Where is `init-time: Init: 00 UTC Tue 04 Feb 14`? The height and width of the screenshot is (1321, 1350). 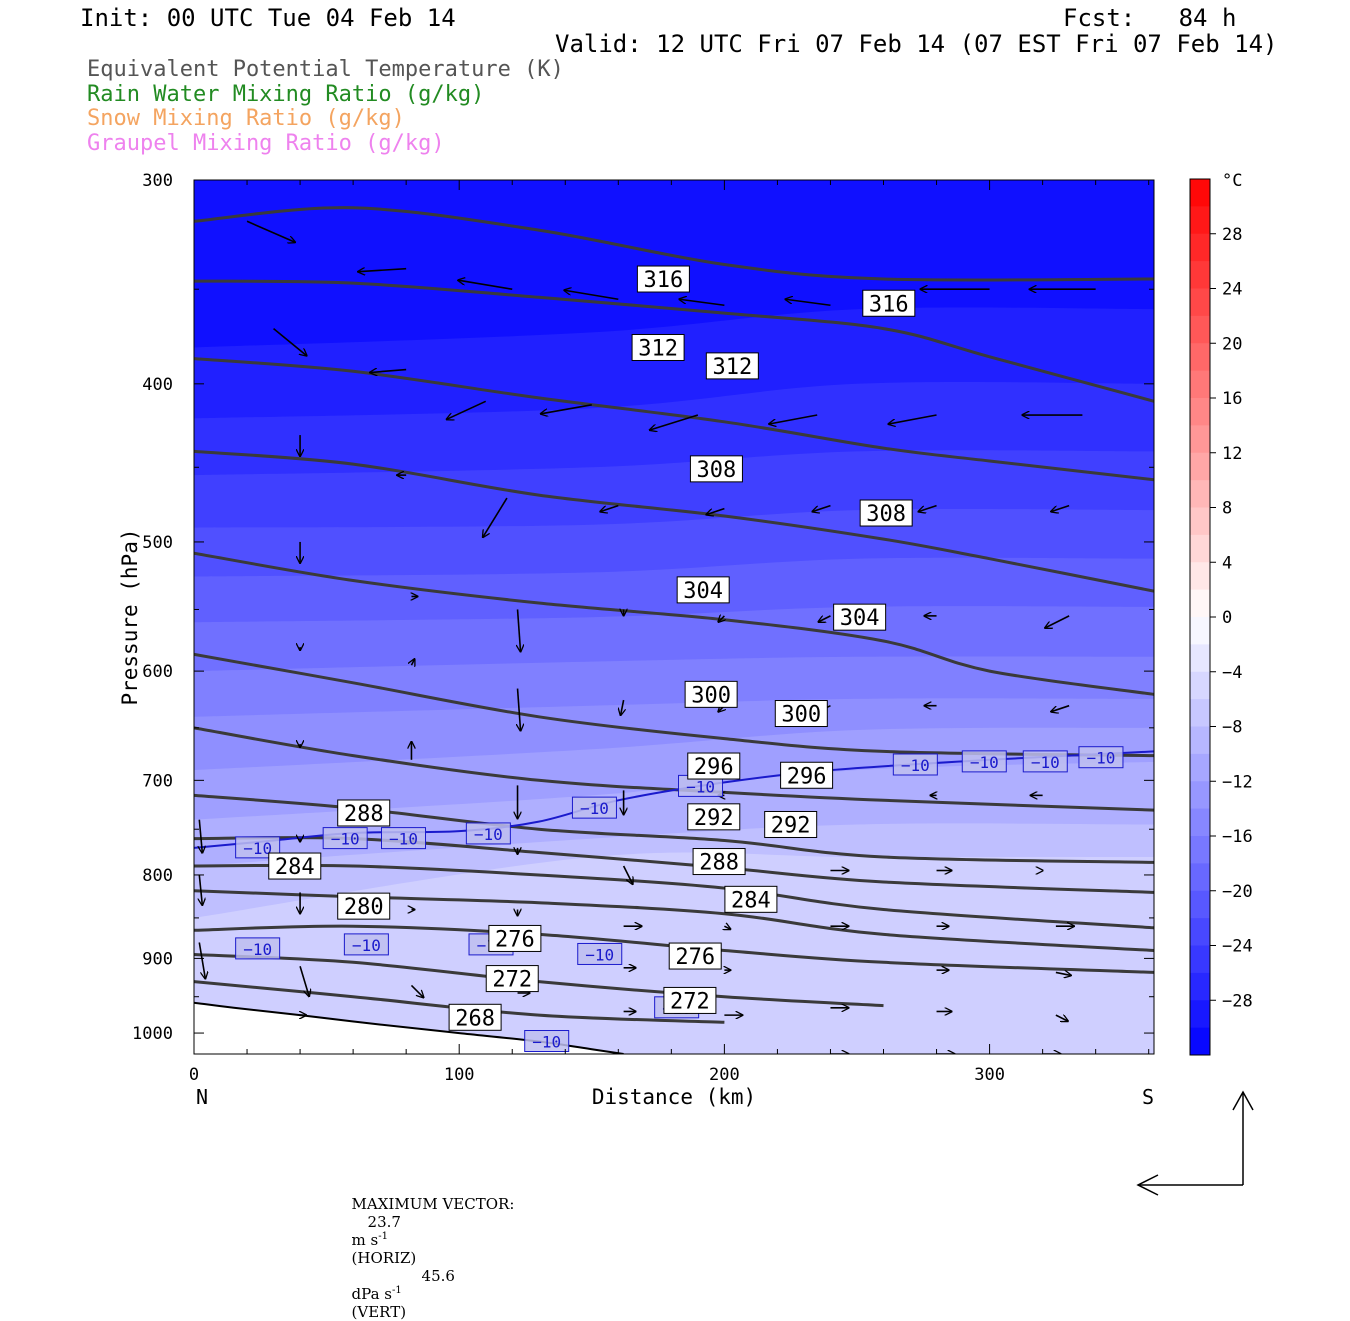
init-time: Init: 00 UTC Tue 04 Feb 14 is located at coordinates (268, 18).